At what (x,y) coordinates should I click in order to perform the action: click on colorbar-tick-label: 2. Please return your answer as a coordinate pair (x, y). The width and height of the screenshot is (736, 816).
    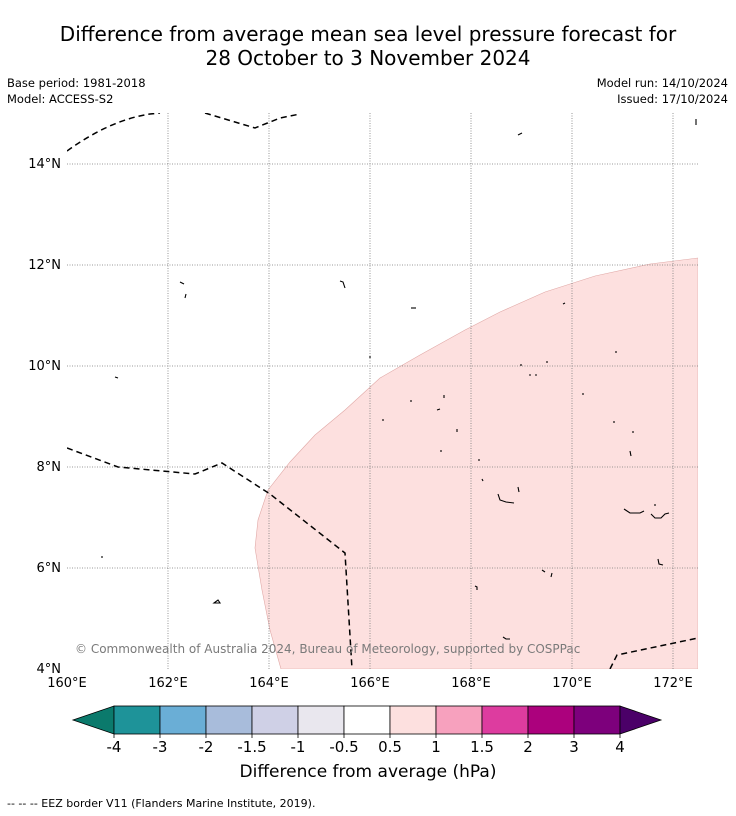
    Looking at the image, I should click on (528, 747).